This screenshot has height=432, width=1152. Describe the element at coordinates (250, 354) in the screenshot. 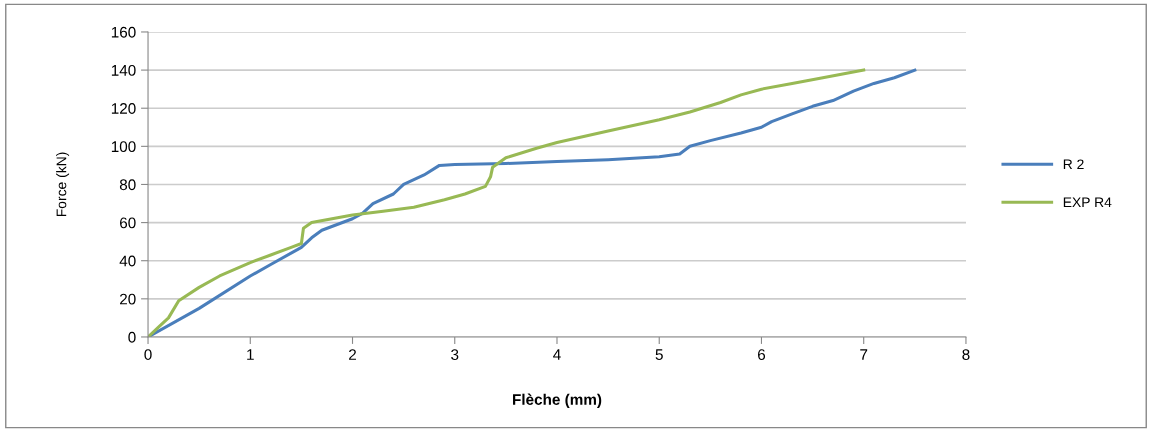

I see `x-tick-label: 1` at that location.